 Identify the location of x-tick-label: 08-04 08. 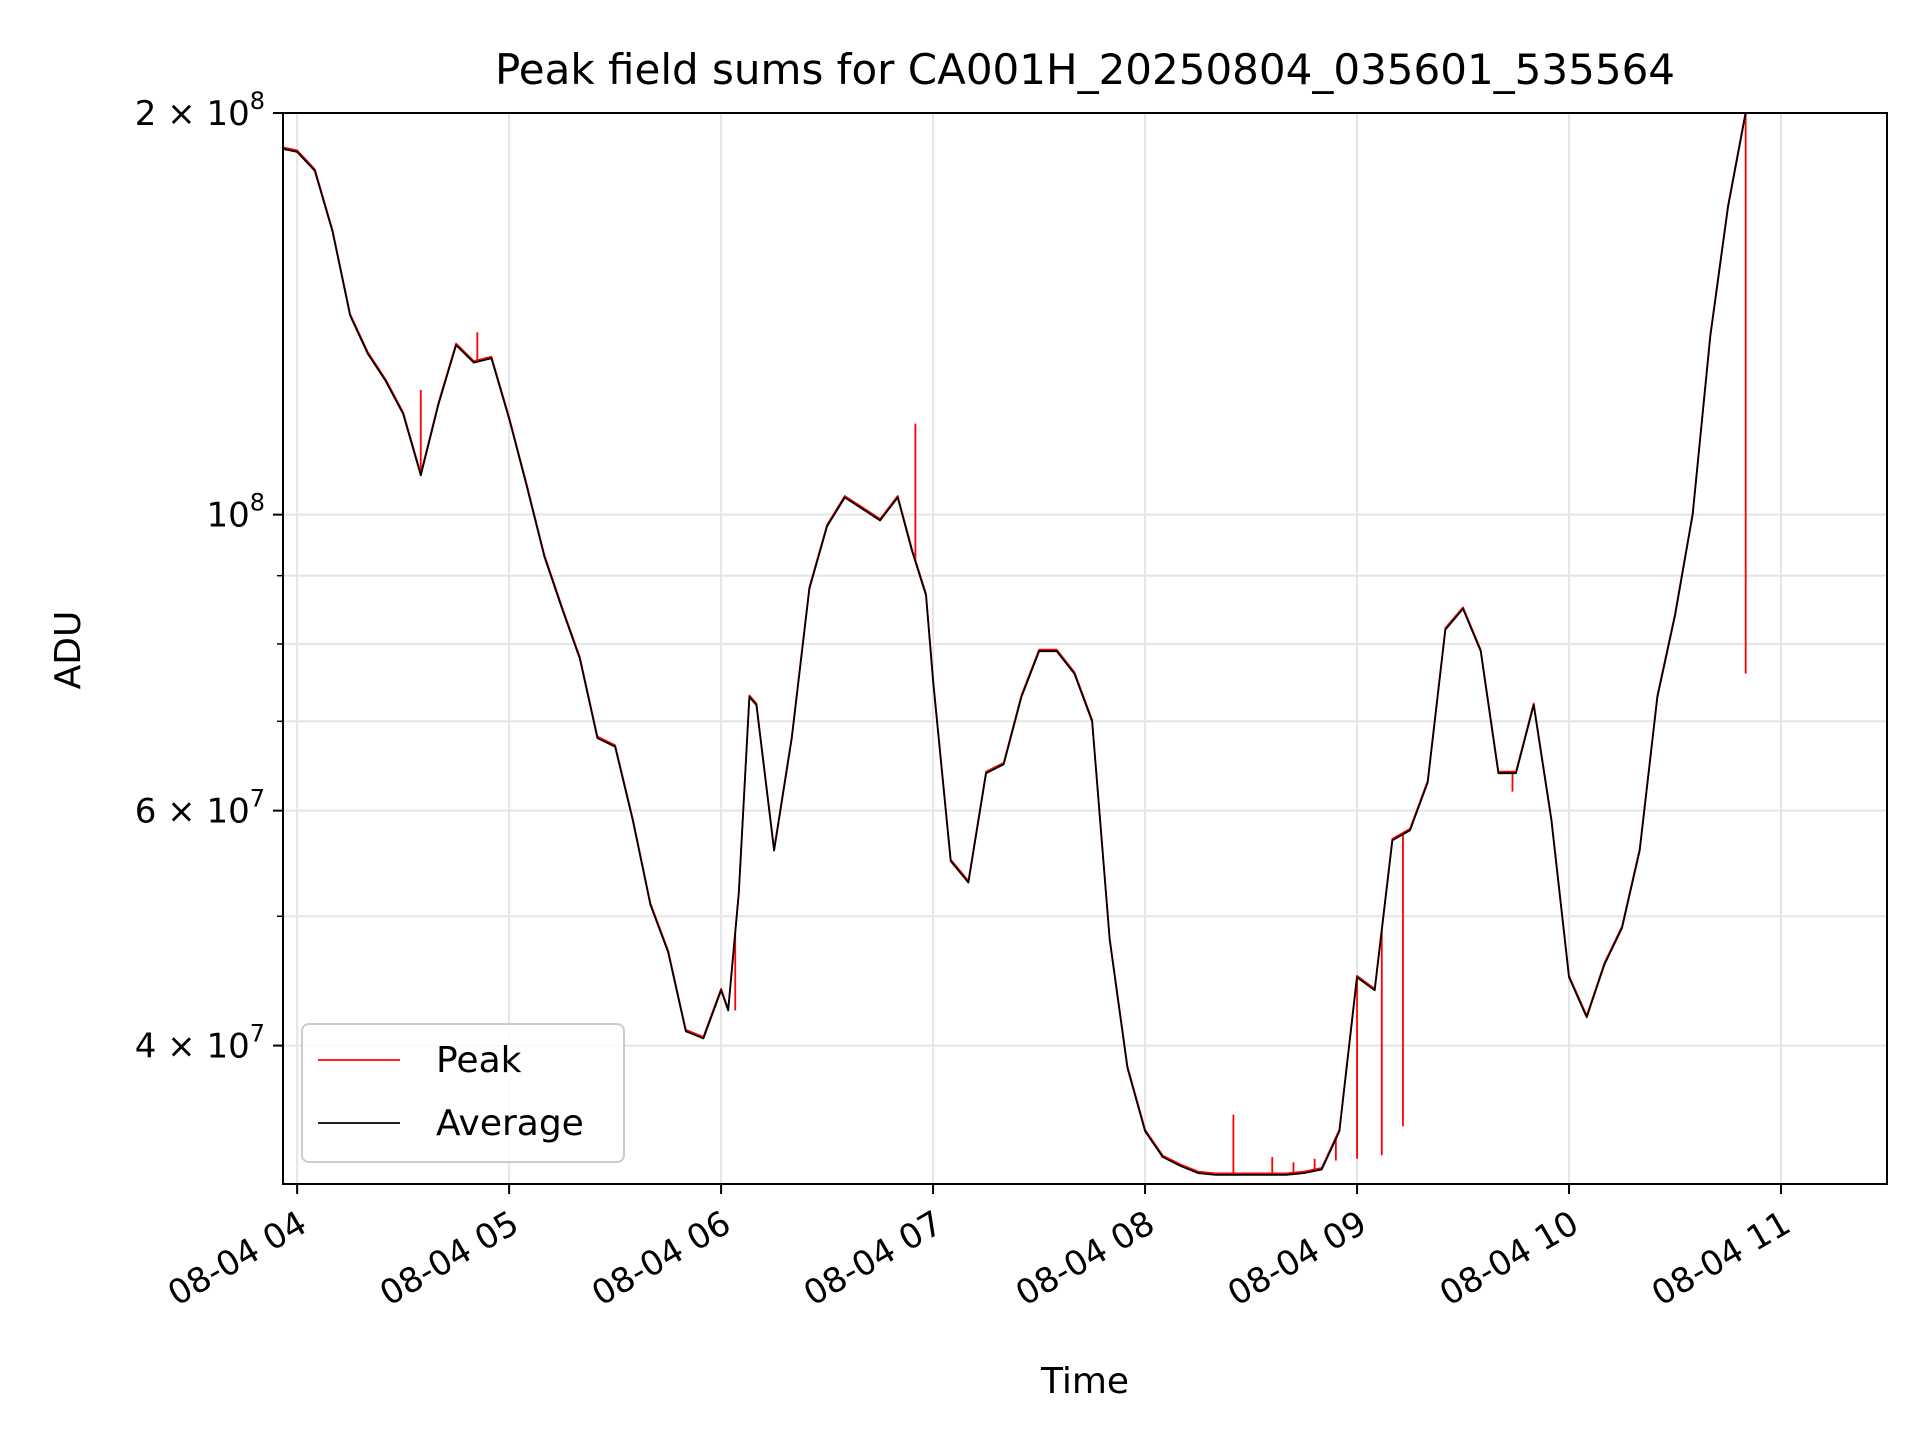
(1085, 1258).